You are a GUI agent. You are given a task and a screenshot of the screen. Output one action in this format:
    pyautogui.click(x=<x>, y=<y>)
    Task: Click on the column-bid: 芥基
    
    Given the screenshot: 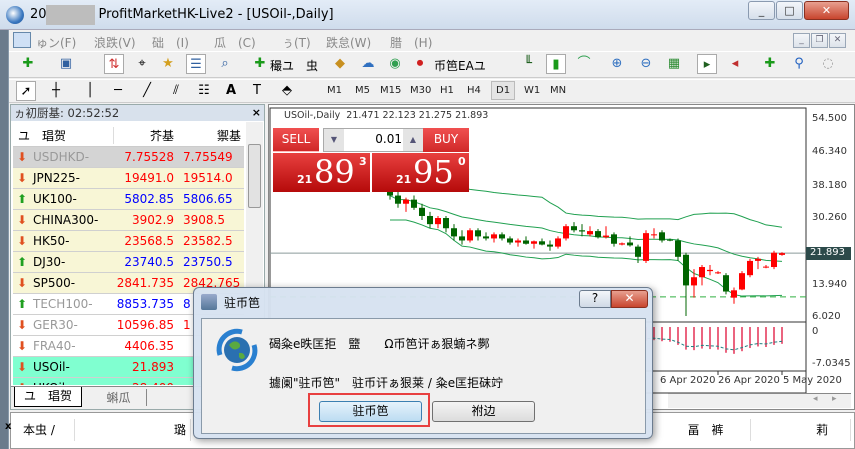 What is the action you would take?
    pyautogui.click(x=143, y=135)
    